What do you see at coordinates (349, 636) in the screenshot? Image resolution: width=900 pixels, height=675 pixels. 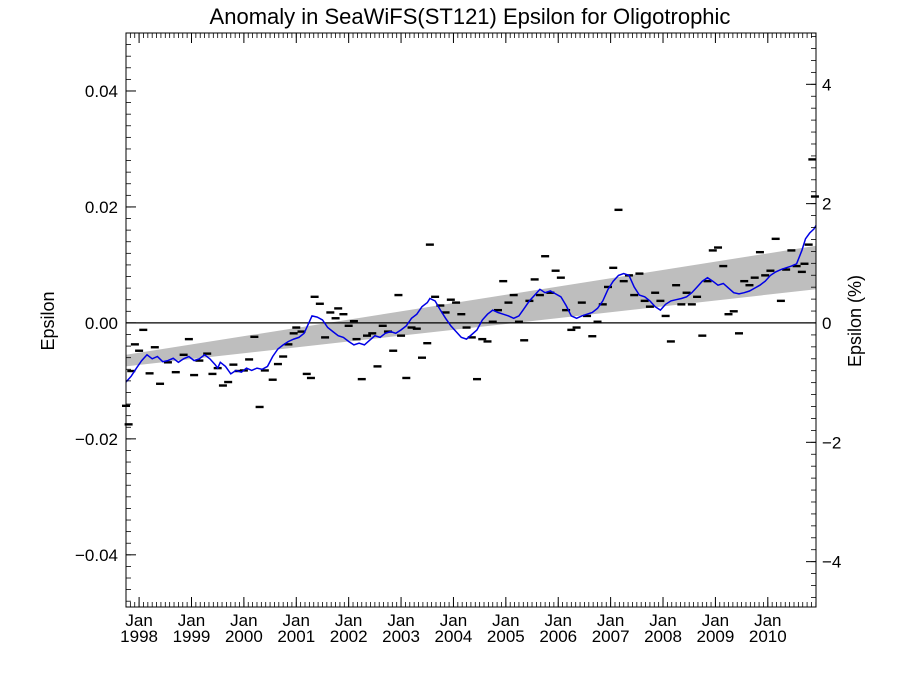 I see `x-tick-year-label: 2002` at bounding box center [349, 636].